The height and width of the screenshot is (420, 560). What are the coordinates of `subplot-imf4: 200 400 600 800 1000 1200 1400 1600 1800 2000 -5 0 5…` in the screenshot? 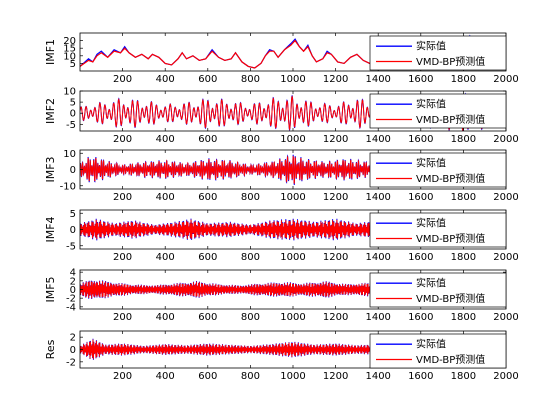 It's located at (281, 236).